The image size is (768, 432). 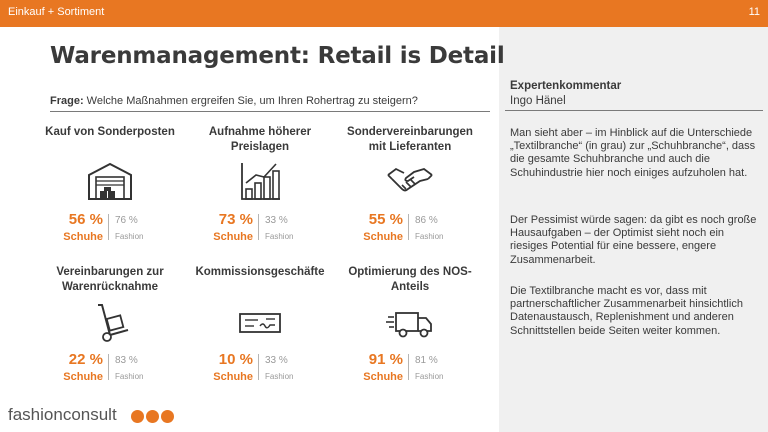 I want to click on warehouse-icon, so click(x=110, y=181).